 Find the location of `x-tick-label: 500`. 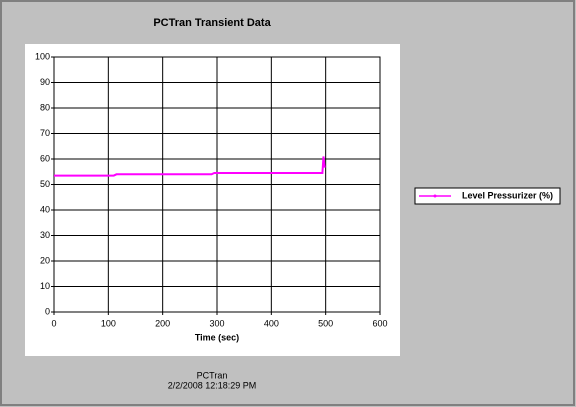

x-tick-label: 500 is located at coordinates (325, 323).